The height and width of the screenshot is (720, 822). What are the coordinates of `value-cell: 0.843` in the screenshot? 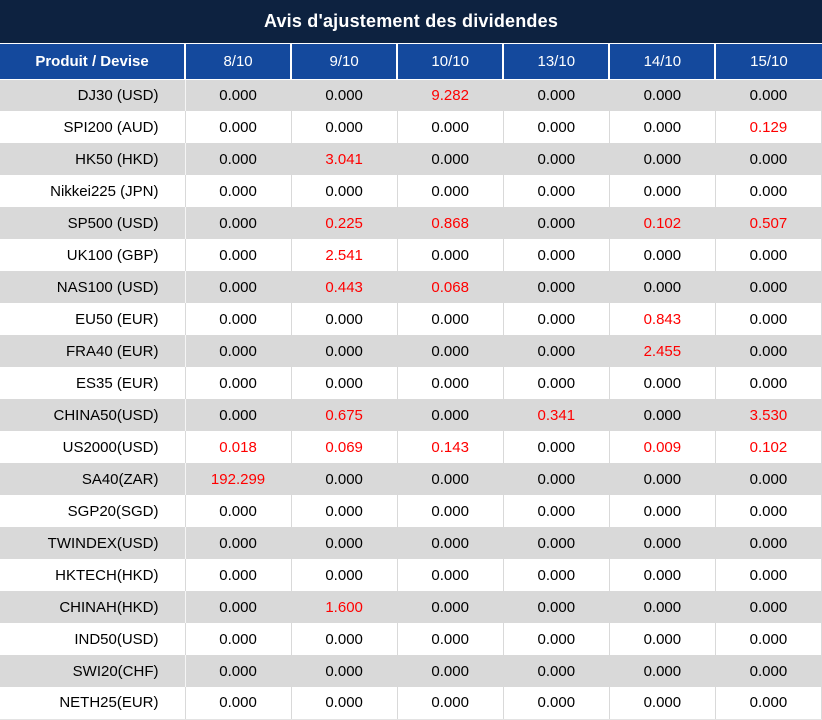 It's located at (662, 319).